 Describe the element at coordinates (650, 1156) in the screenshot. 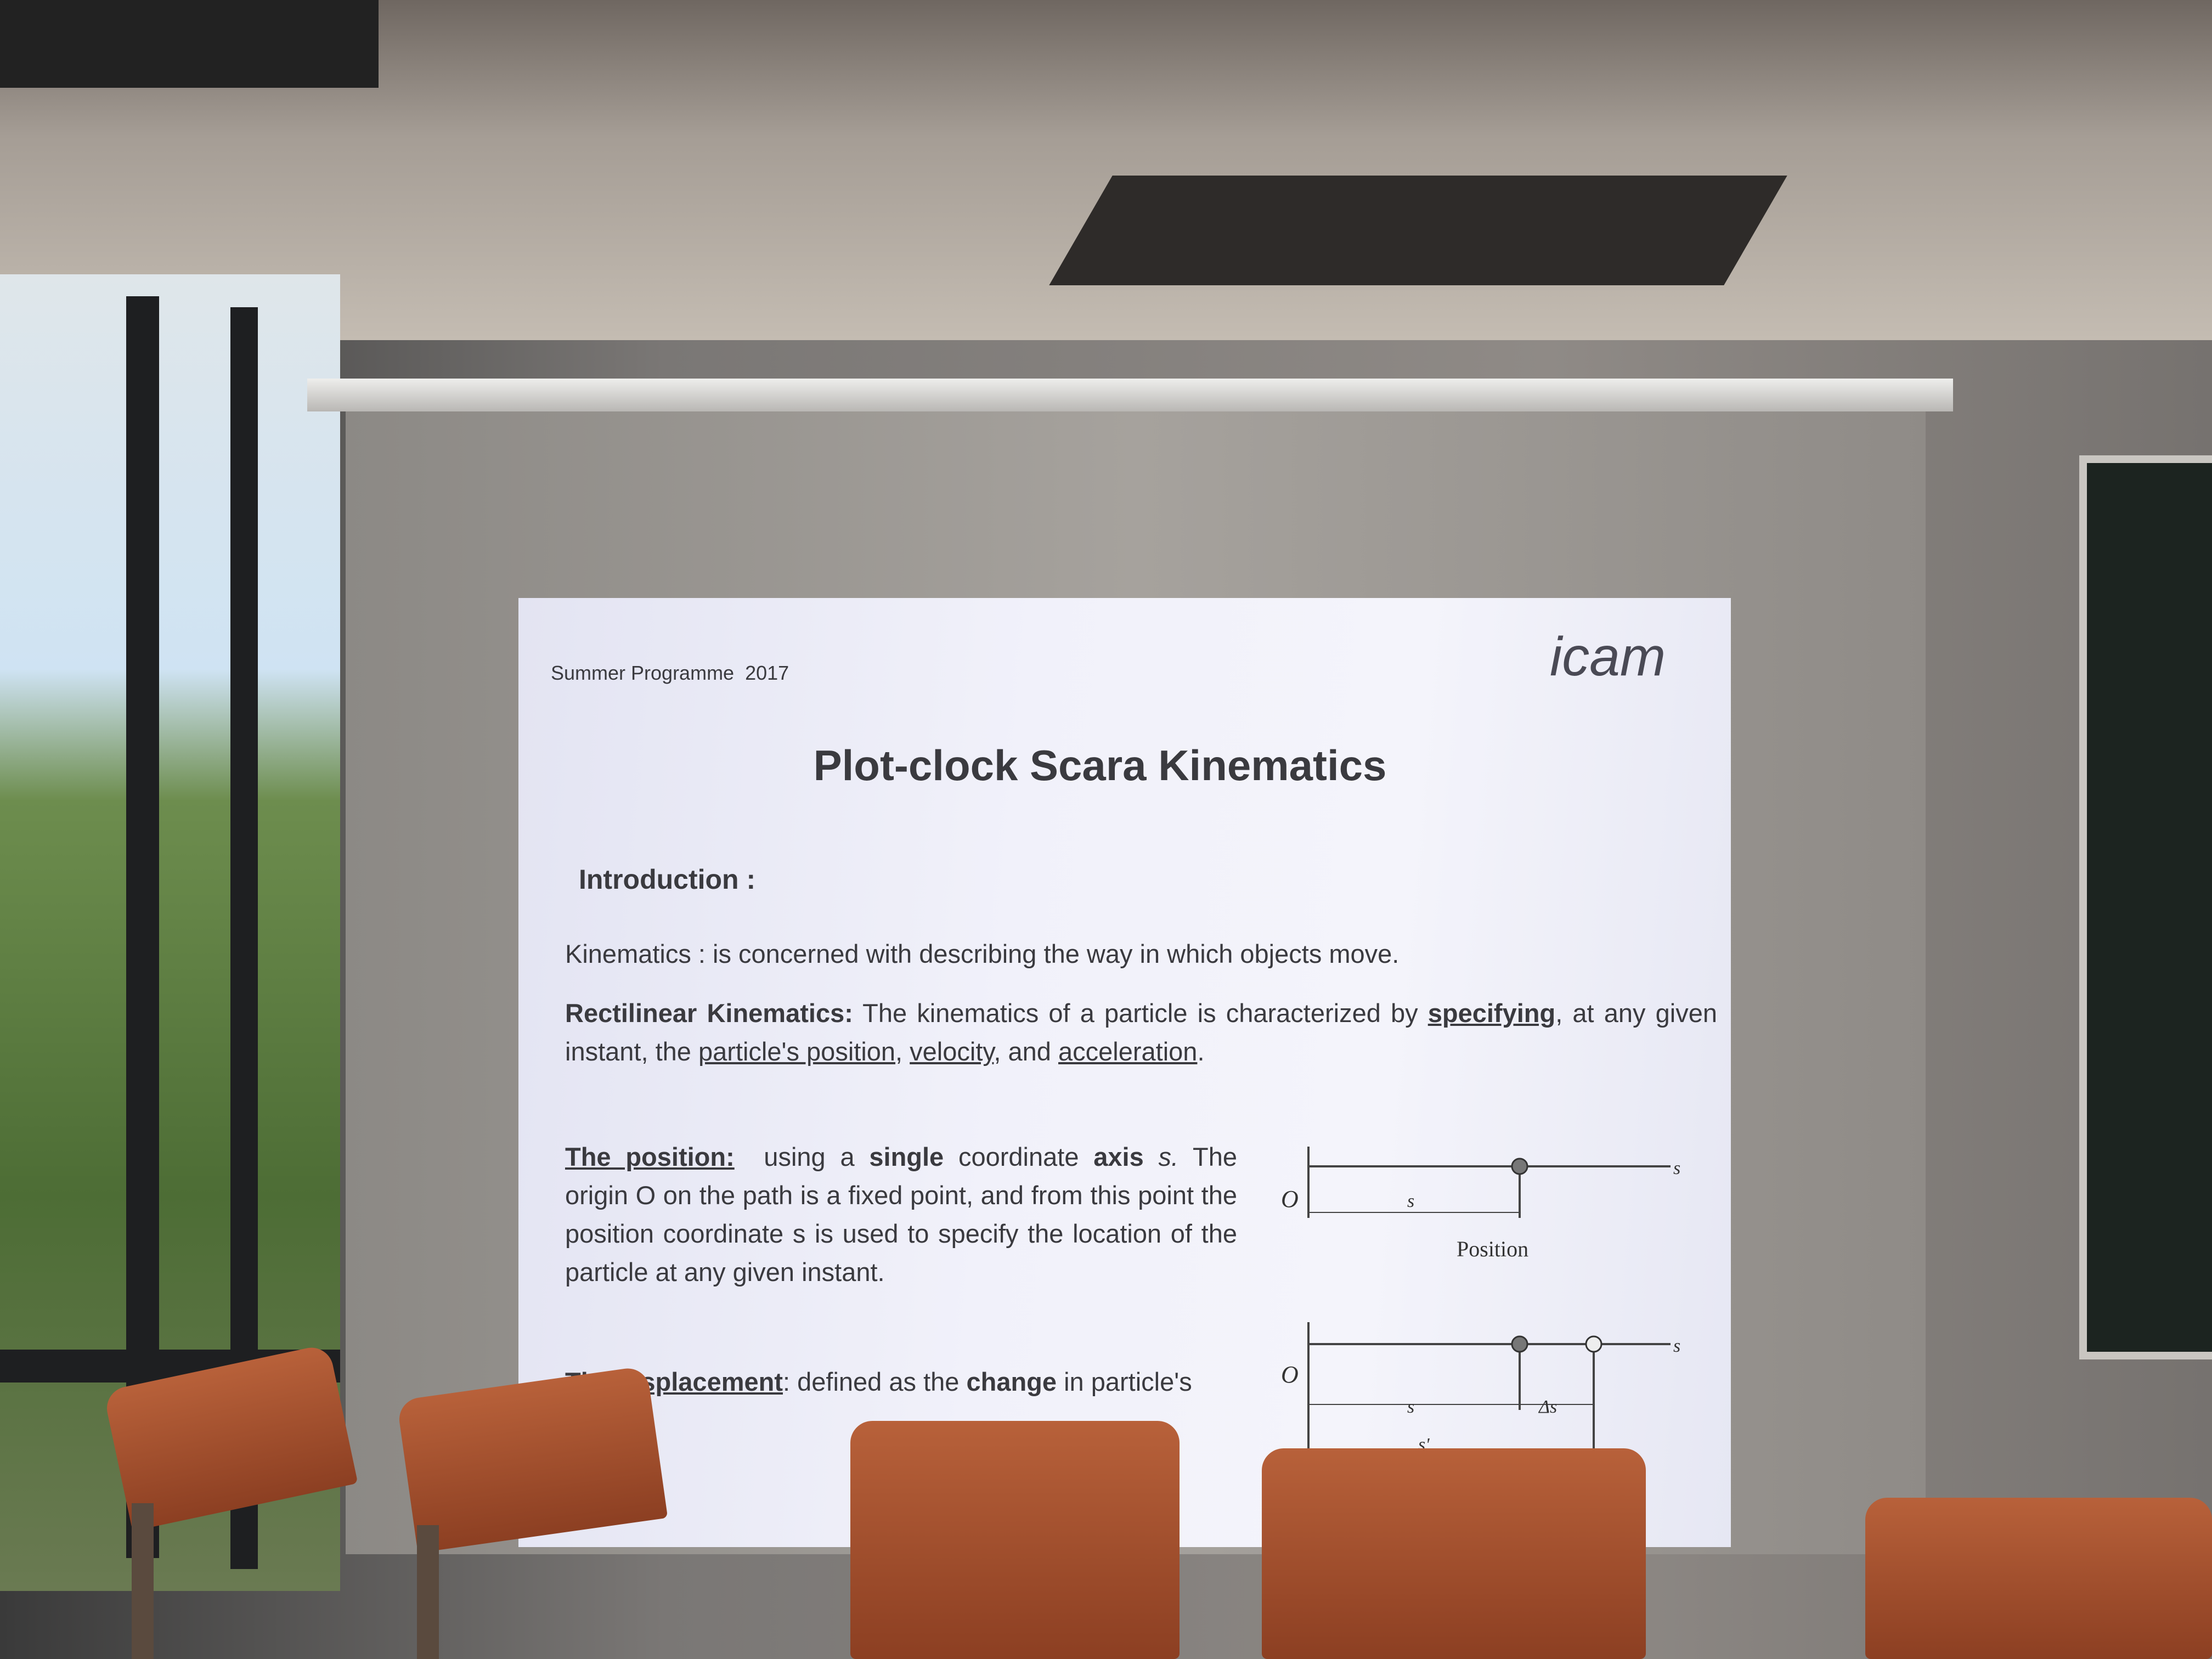

I see `text-run: The position:` at that location.